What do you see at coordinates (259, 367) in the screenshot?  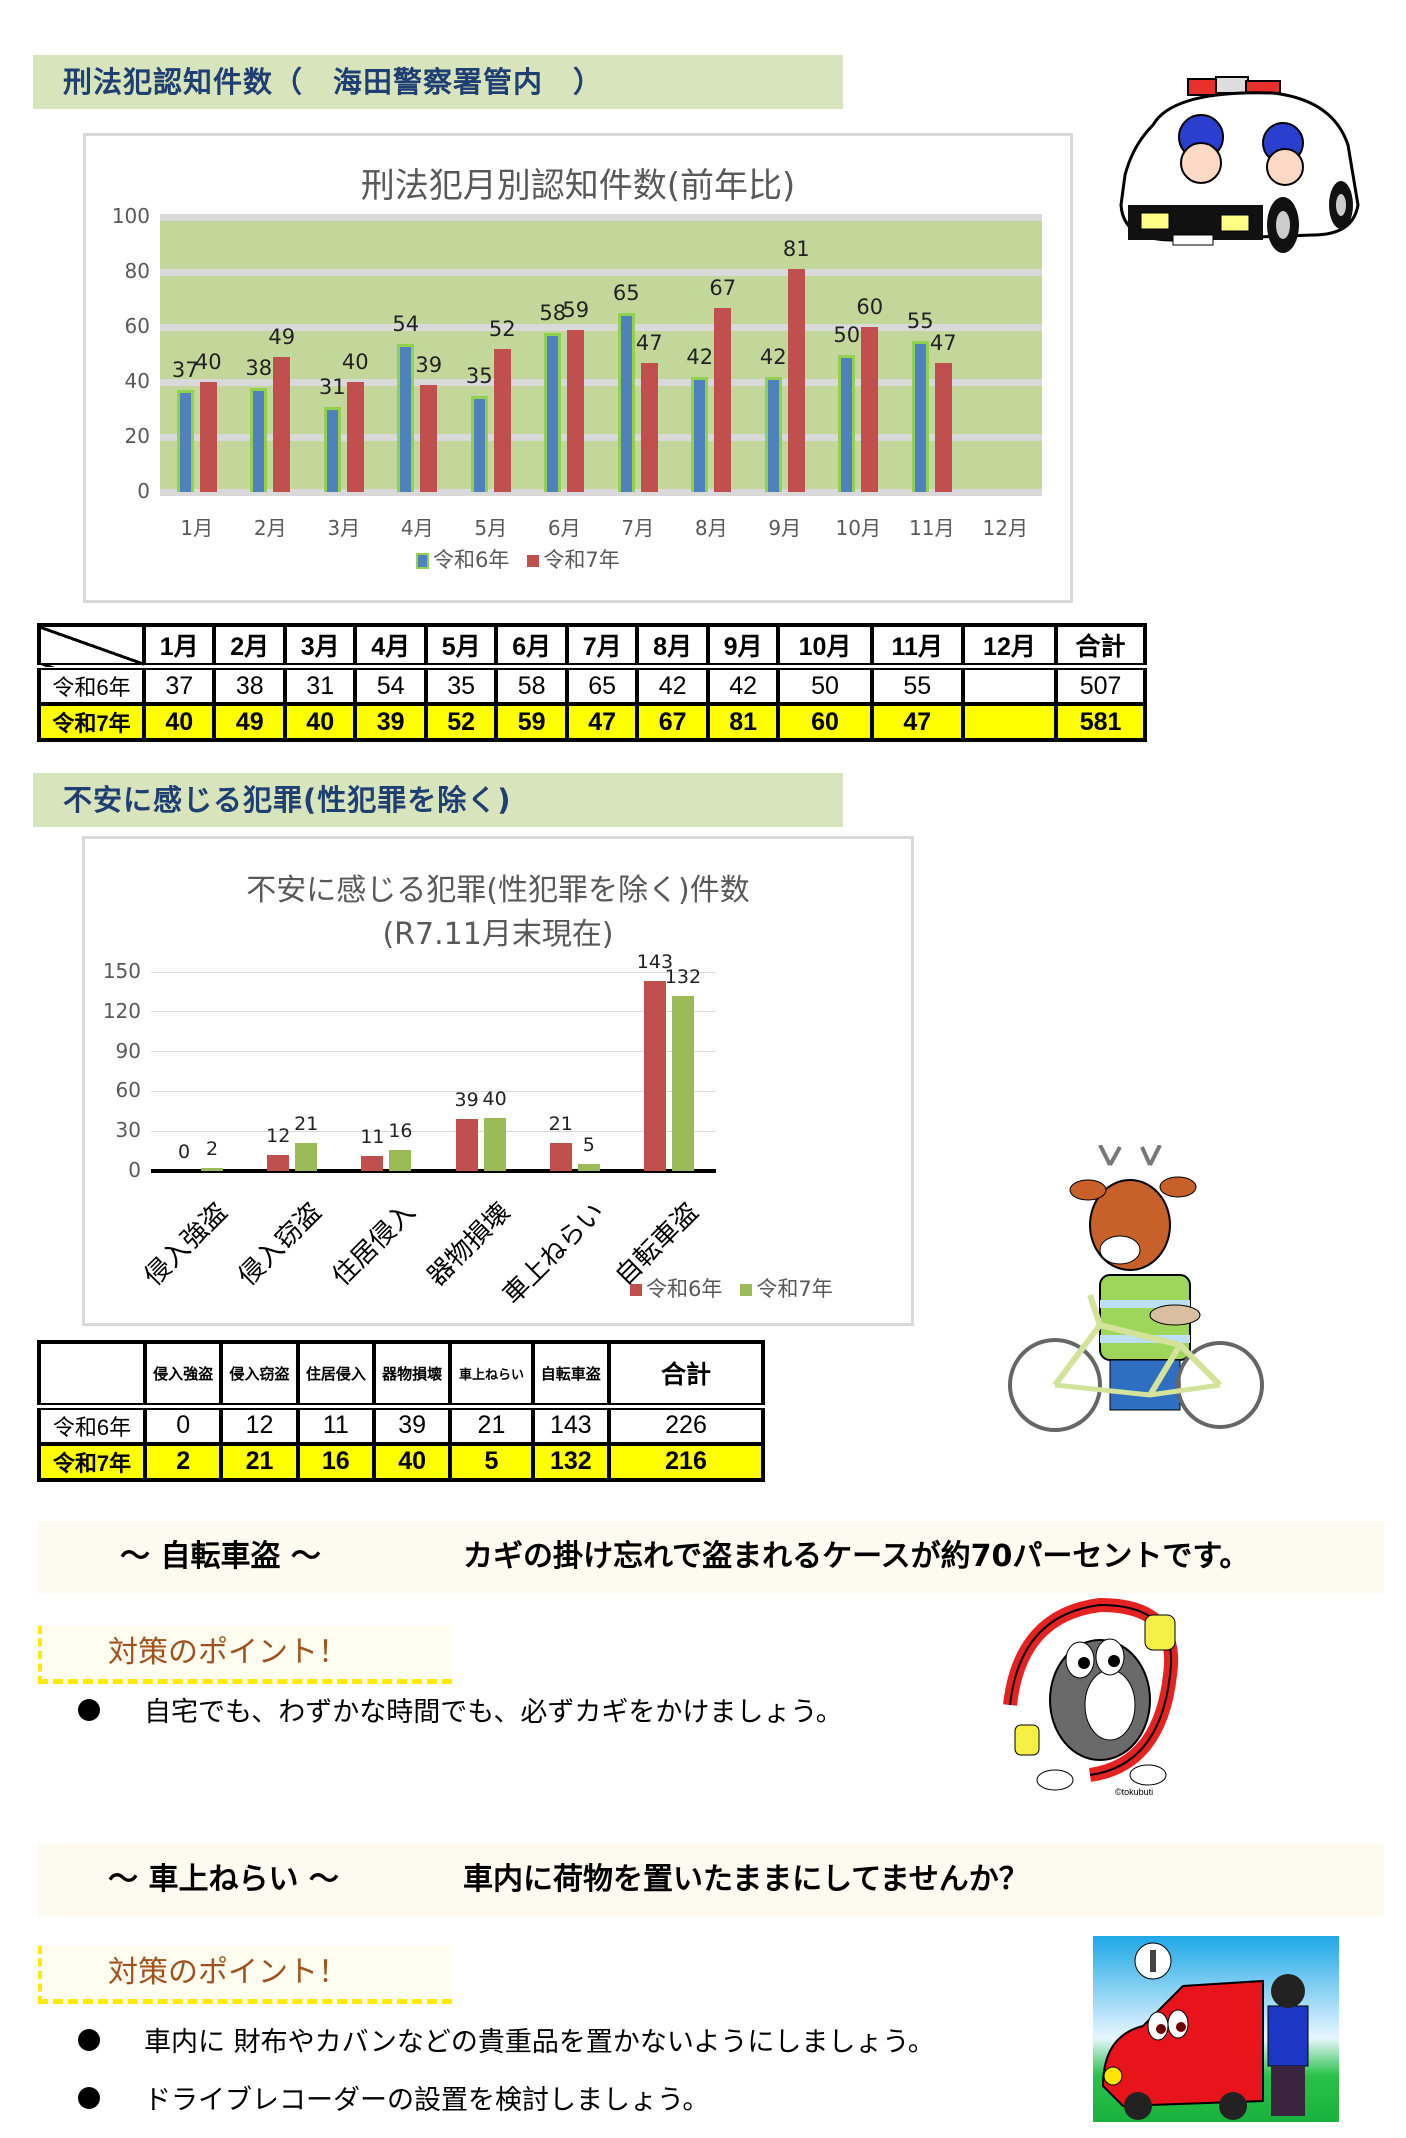 I see `data-label: 38` at bounding box center [259, 367].